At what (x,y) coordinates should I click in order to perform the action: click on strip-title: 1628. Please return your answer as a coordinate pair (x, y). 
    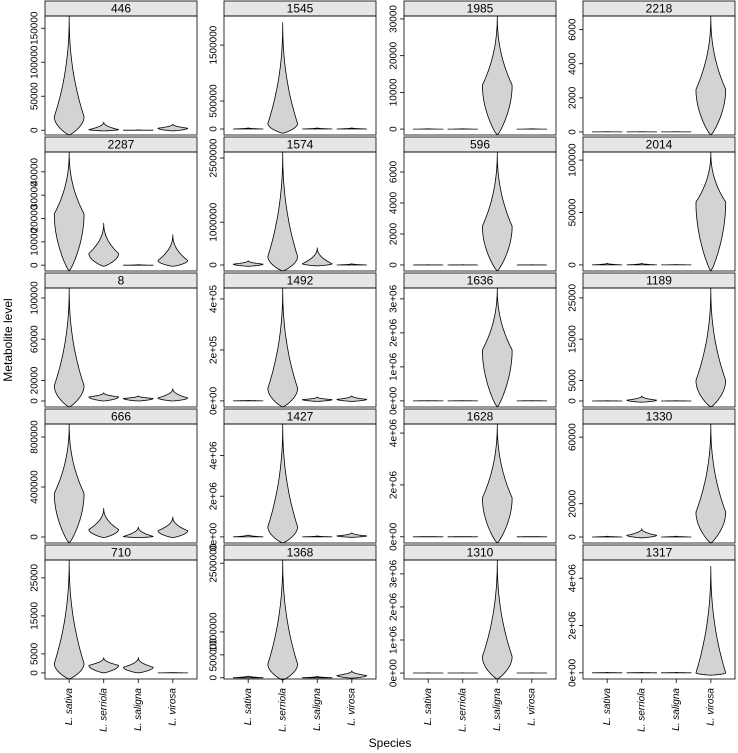
    Looking at the image, I should click on (480, 417).